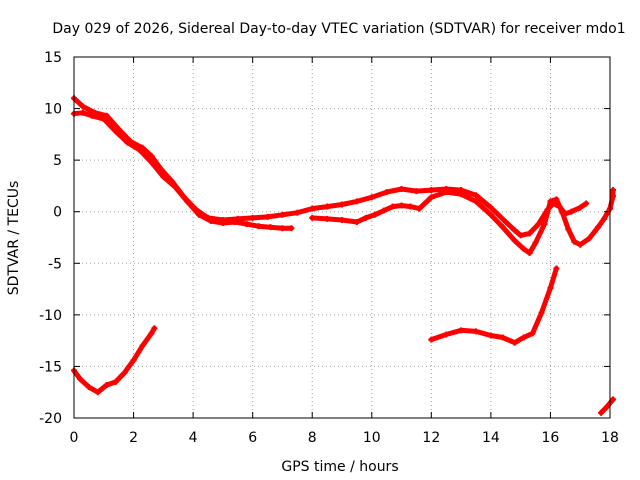  I want to click on y-tick-label: 0, so click(57, 213).